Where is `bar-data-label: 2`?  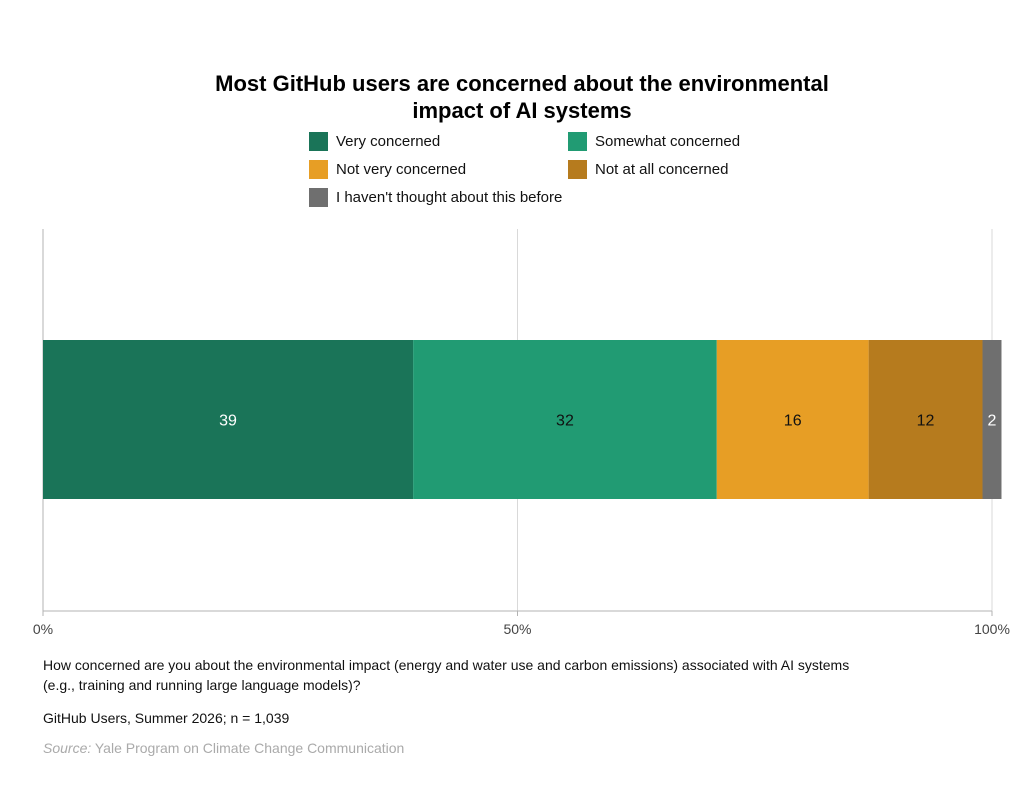
bar-data-label: 2 is located at coordinates (992, 421).